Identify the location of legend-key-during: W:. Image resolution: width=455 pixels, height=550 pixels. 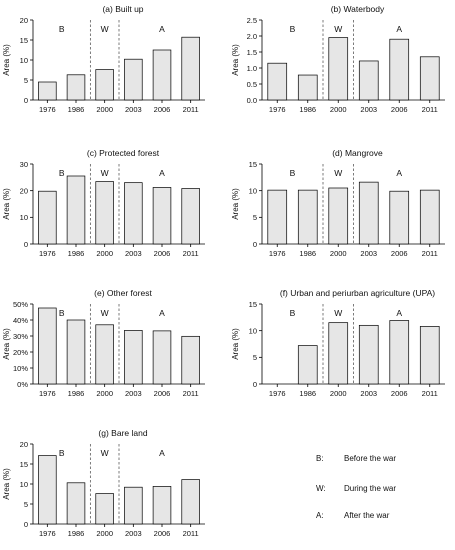
(321, 488).